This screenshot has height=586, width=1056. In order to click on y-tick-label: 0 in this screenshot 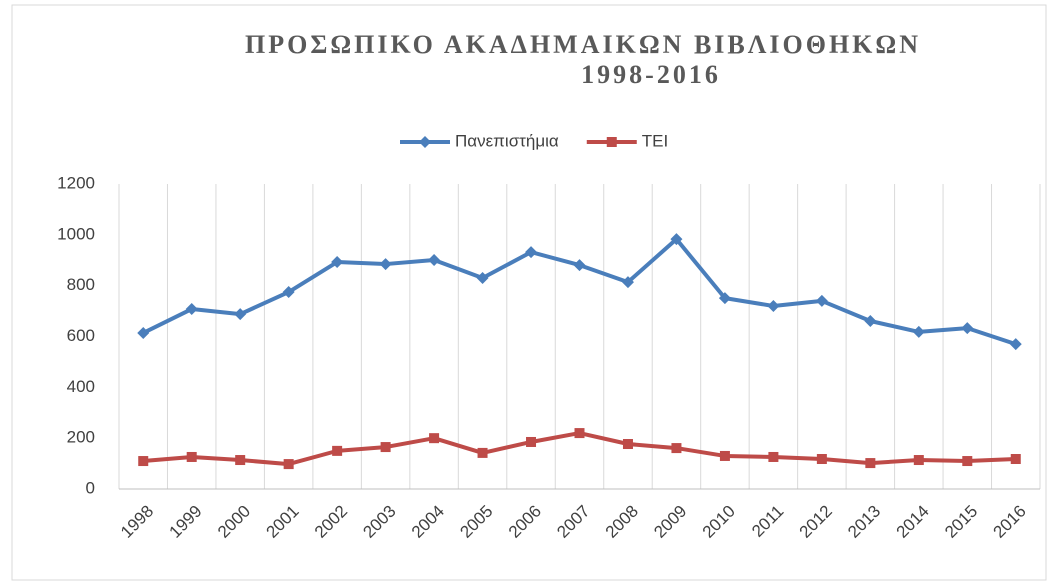, I will do `click(90, 487)`.